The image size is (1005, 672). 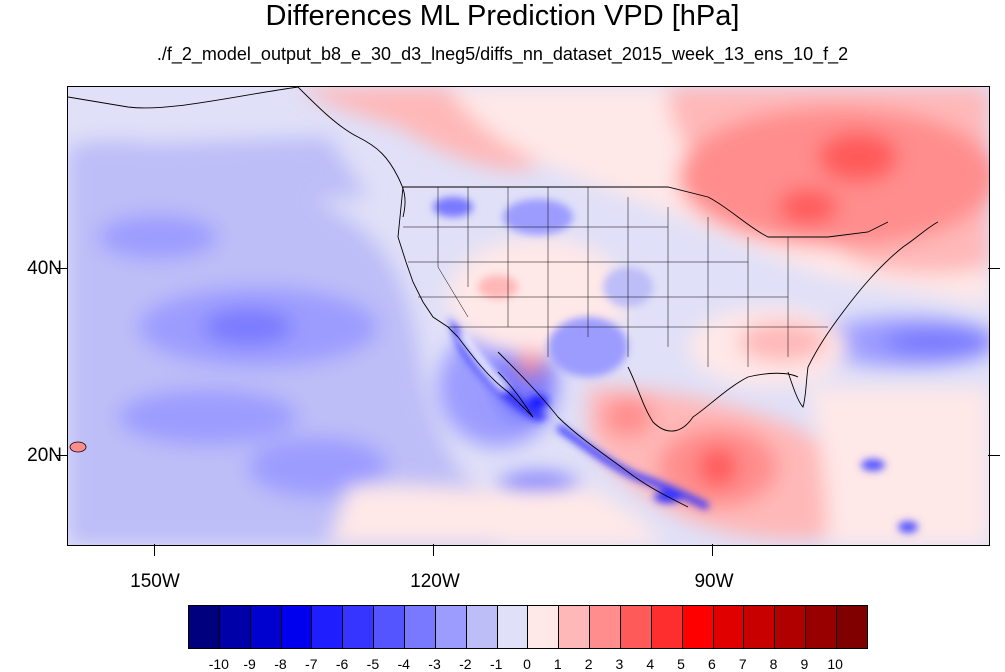 What do you see at coordinates (681, 664) in the screenshot?
I see `colorbar-label: 5` at bounding box center [681, 664].